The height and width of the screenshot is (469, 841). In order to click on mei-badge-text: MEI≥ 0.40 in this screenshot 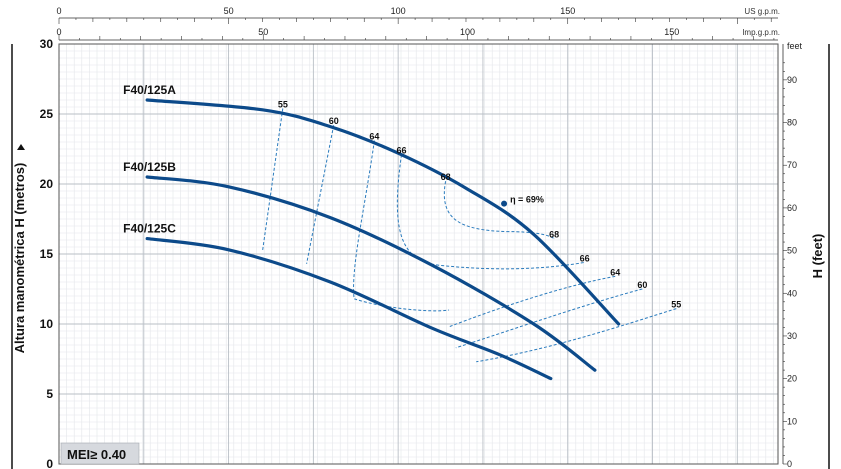, I will do `click(96, 454)`.